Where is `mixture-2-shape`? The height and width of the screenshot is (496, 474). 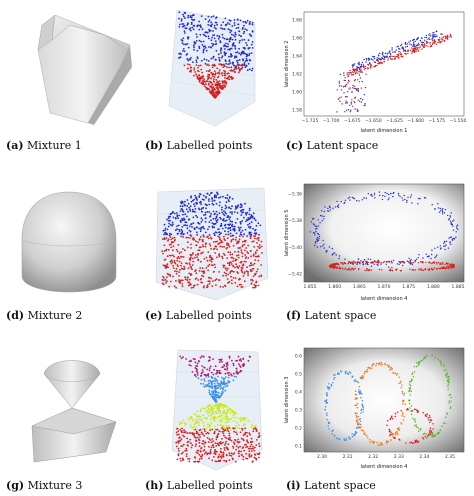
mixture-2-shape is located at coordinates (69, 242).